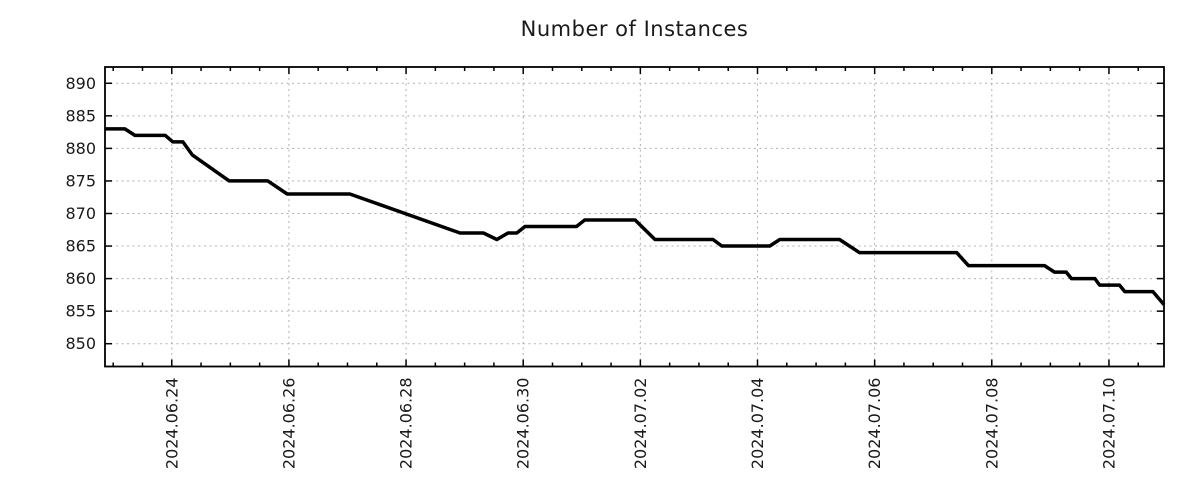  I want to click on x-tick-label: 2024.07.08, so click(991, 424).